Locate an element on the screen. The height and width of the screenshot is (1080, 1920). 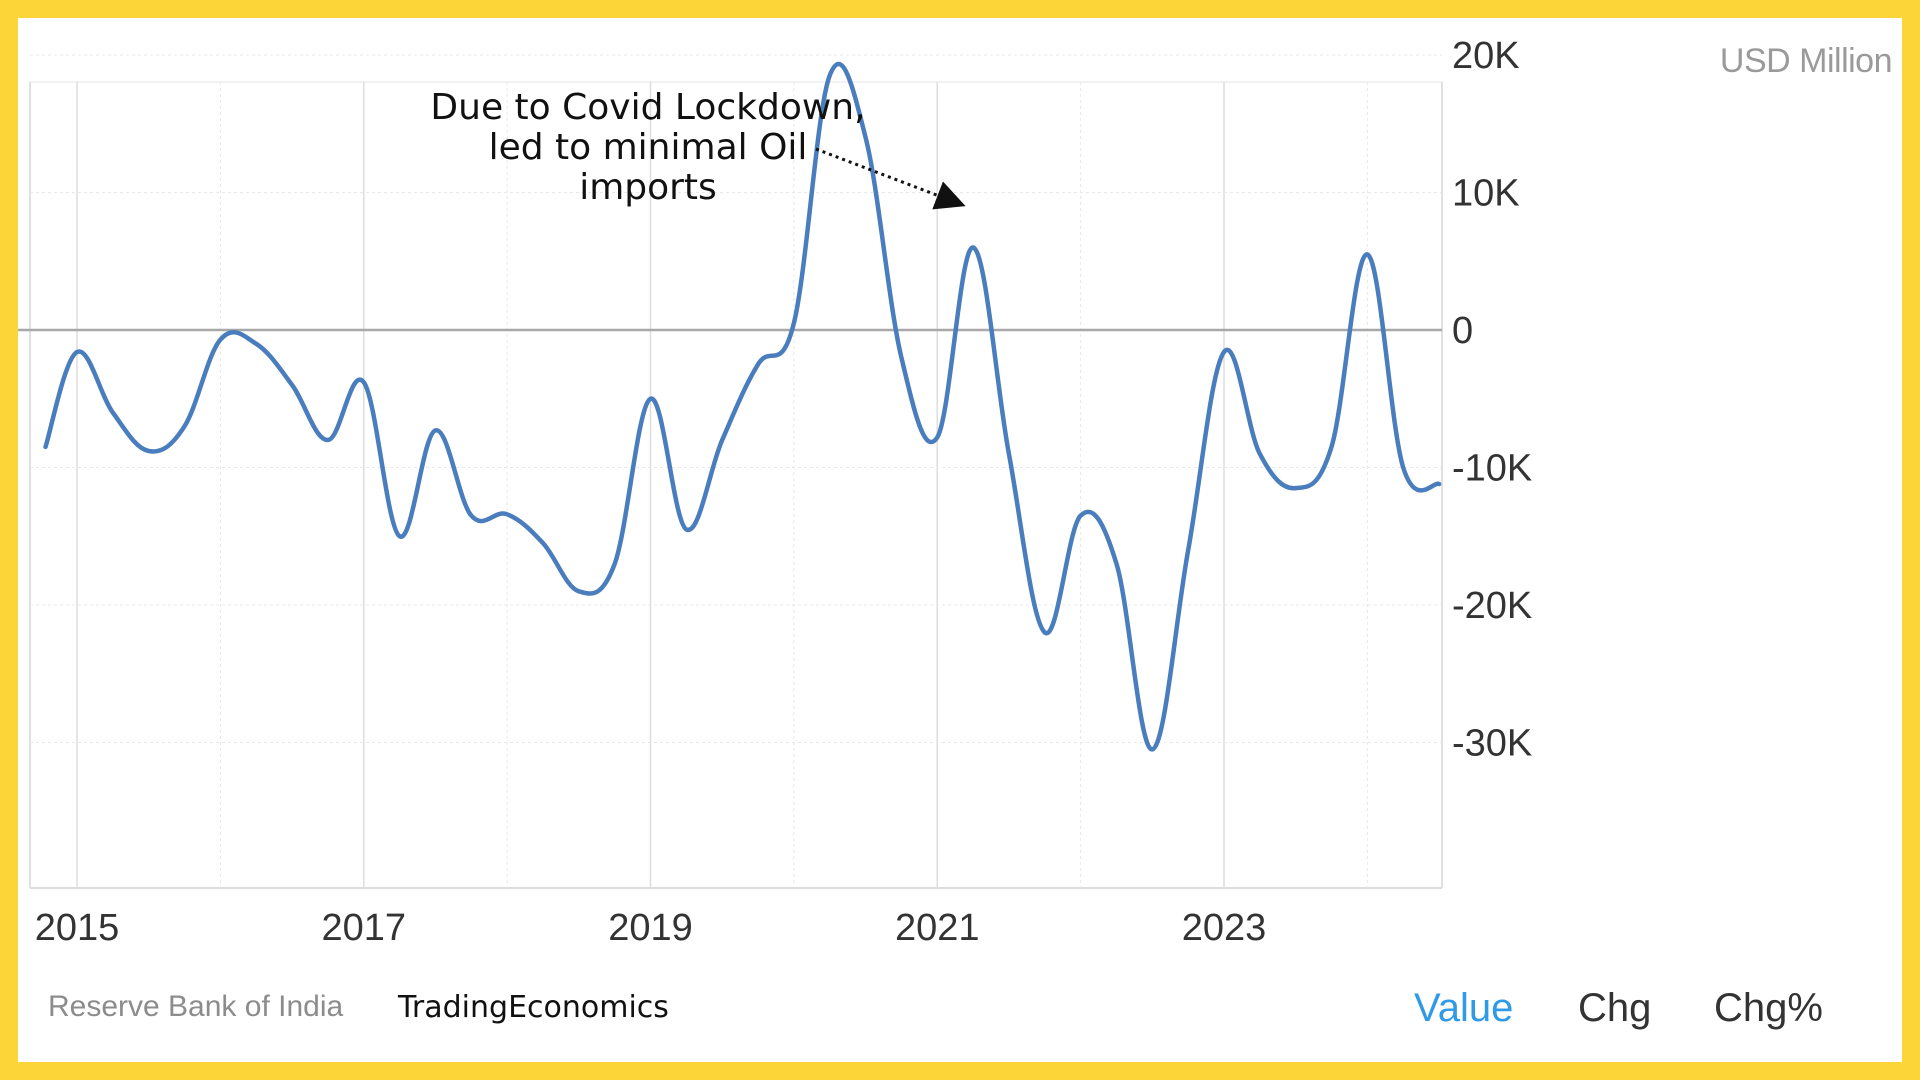
y-tick-label: -10K is located at coordinates (1492, 469).